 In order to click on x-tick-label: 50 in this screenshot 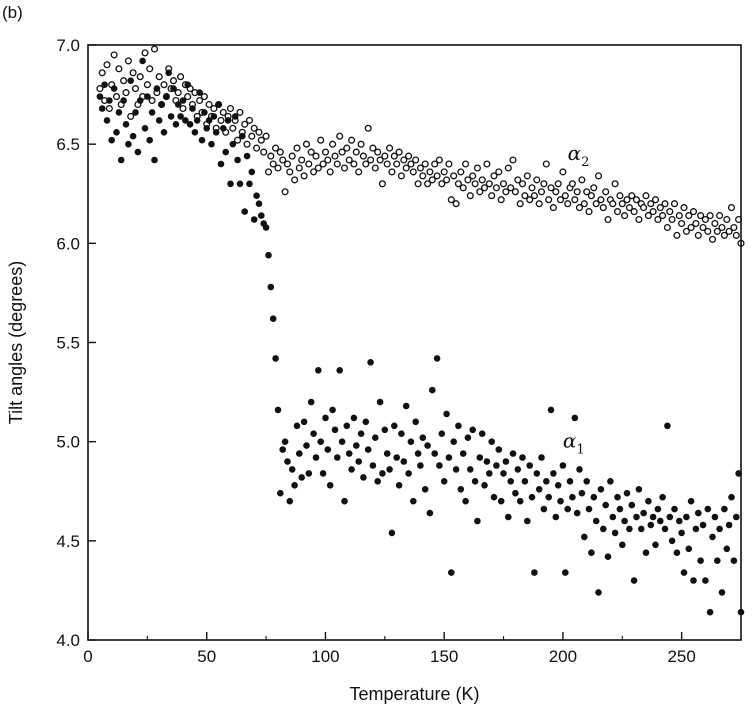, I will do `click(206, 656)`.